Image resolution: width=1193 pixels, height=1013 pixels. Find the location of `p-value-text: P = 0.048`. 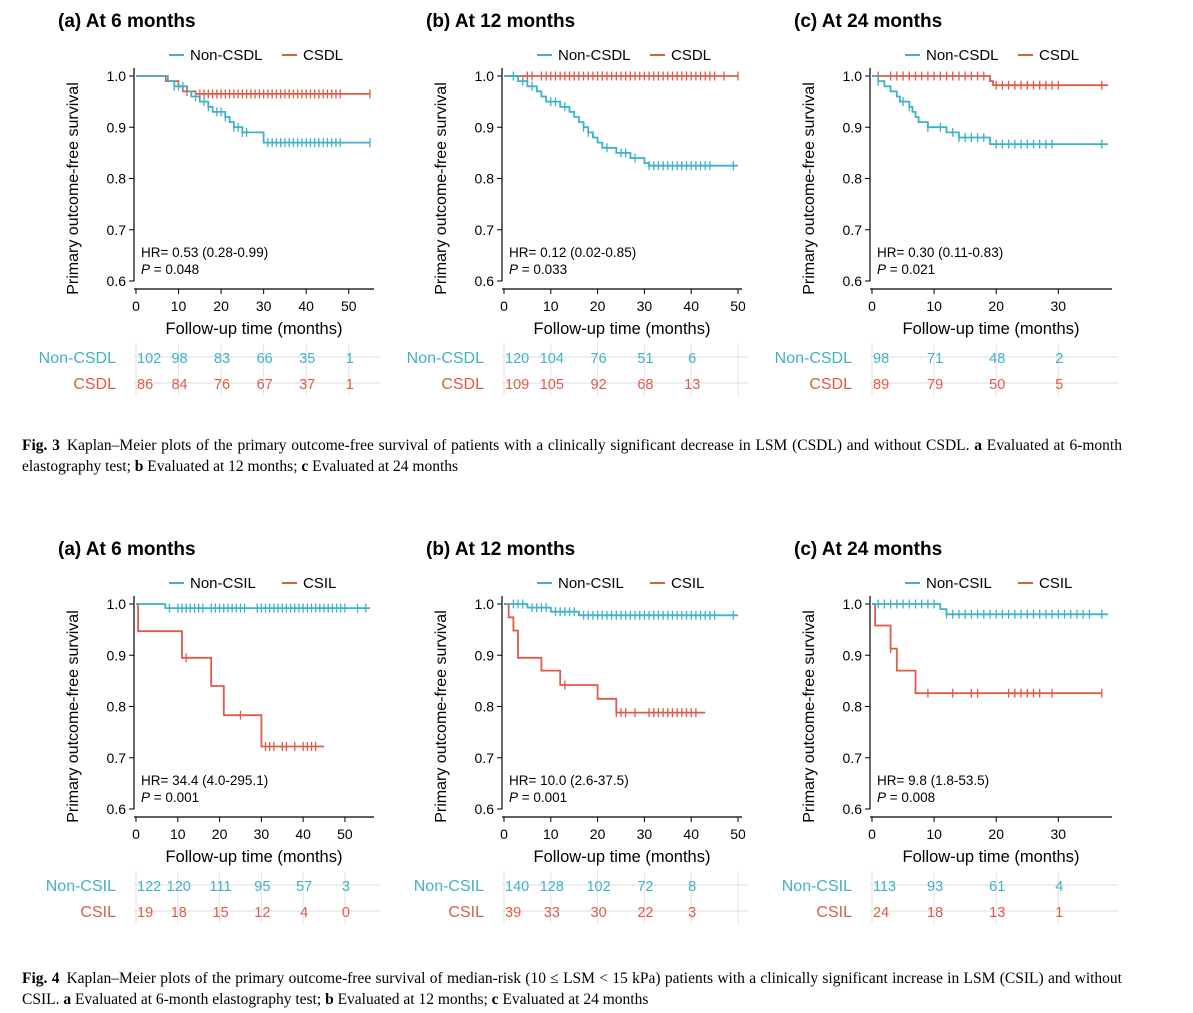

p-value-text: P = 0.048 is located at coordinates (170, 269).